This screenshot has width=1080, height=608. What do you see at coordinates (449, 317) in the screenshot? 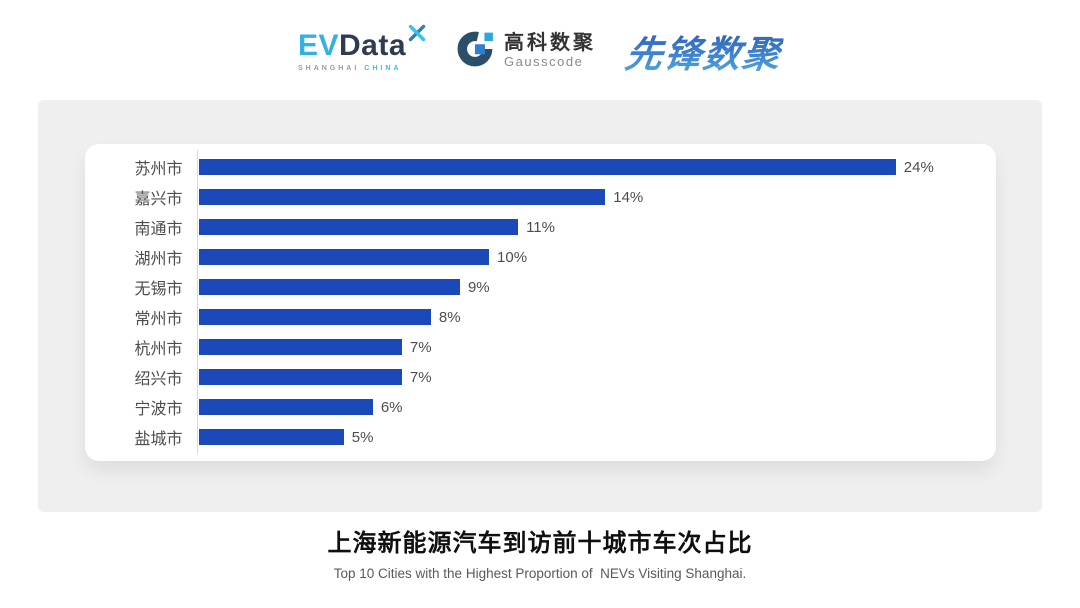
I see `bar-value-label: 8%` at bounding box center [449, 317].